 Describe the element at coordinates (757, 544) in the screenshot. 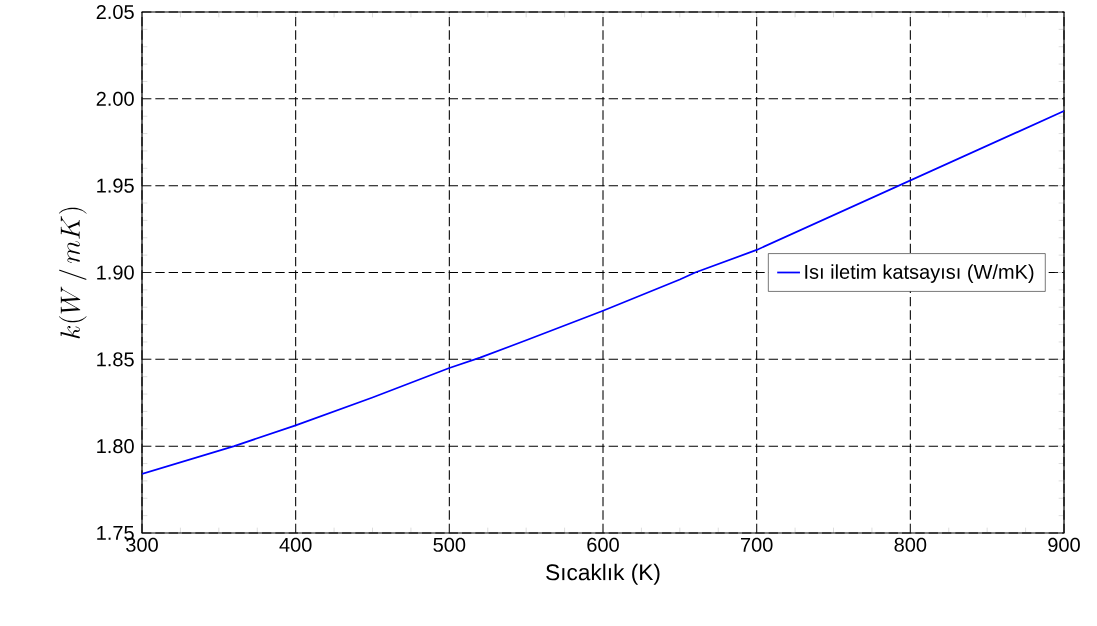

I see `x-tick-label: 700` at that location.